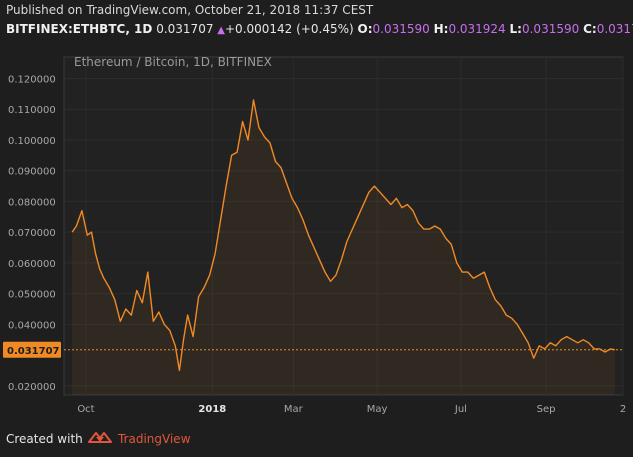  I want to click on chart-title: Ethereum / Bitcoin, 1D, BITFINEX, so click(173, 62).